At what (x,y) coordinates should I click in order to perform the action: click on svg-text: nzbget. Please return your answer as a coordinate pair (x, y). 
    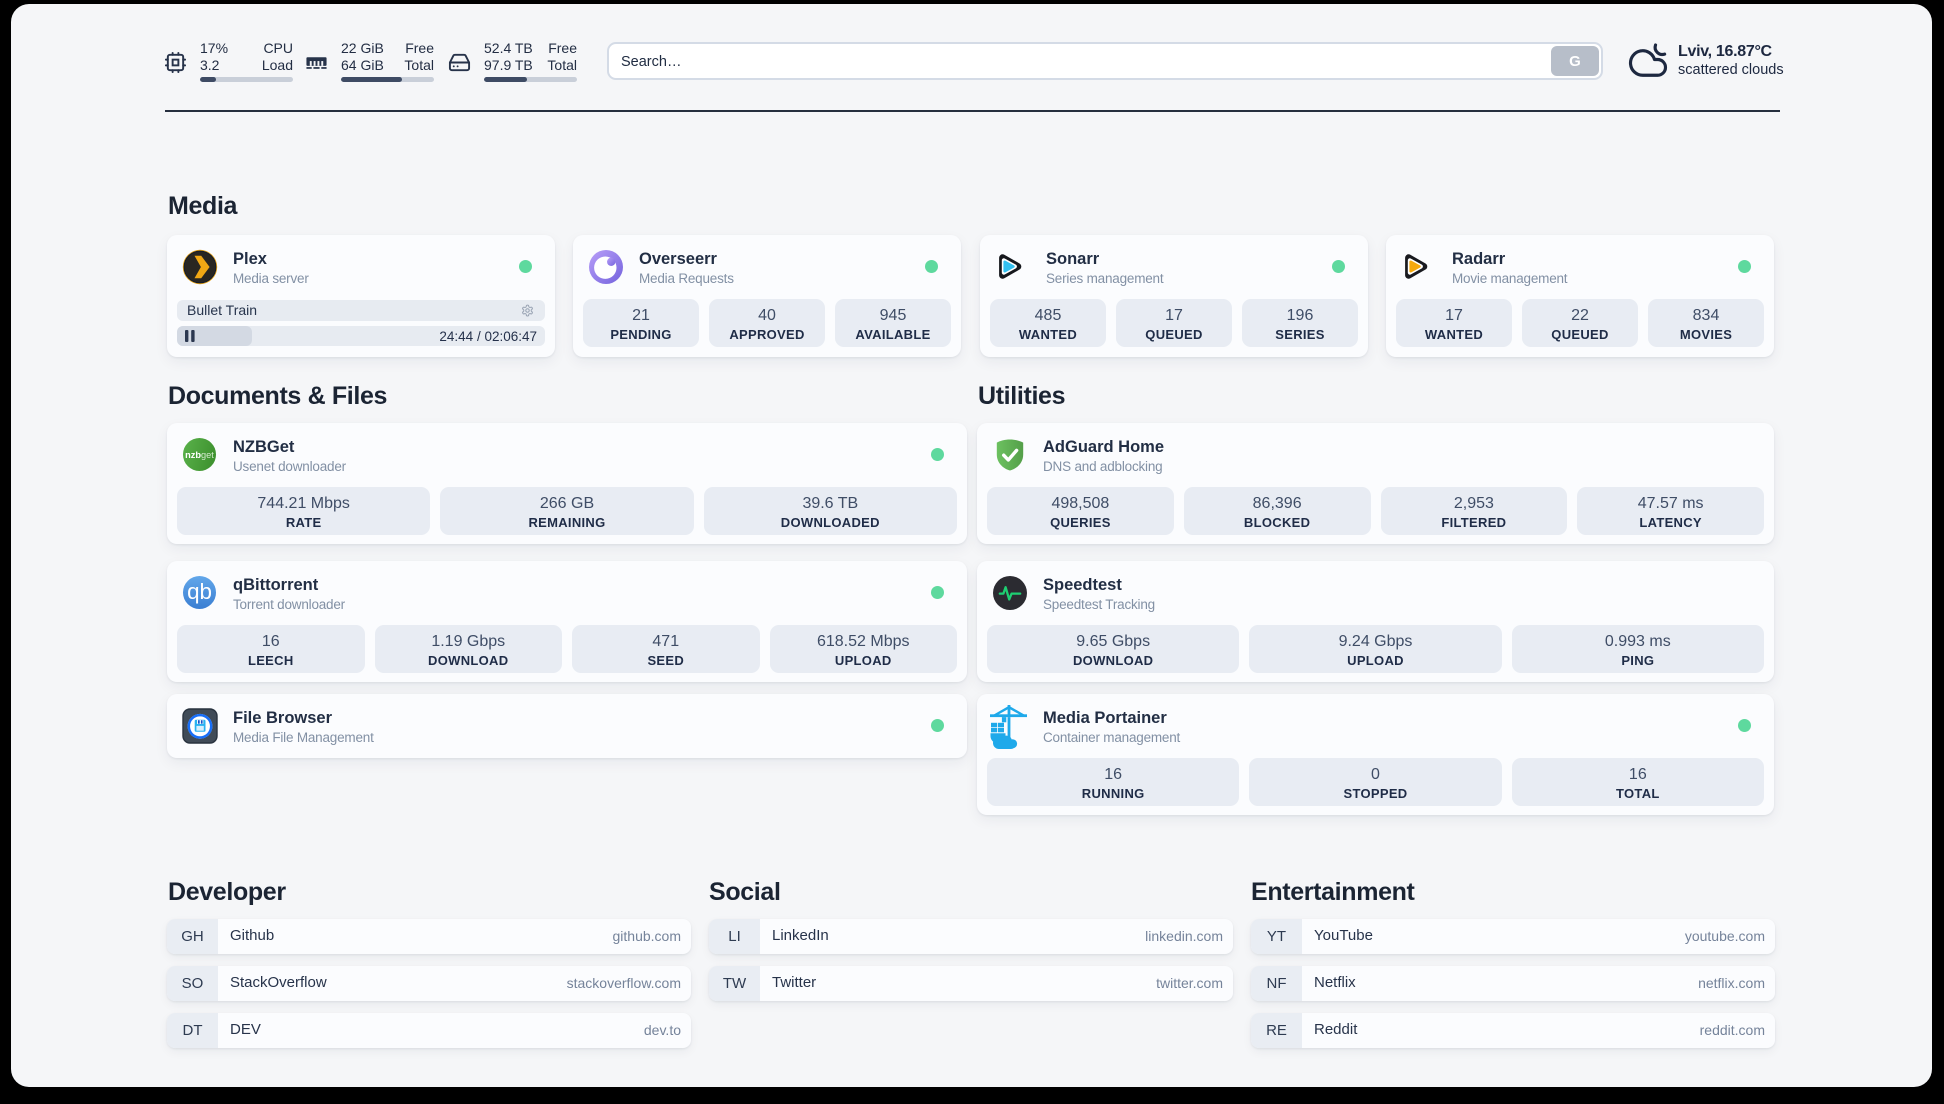
    Looking at the image, I should click on (199, 455).